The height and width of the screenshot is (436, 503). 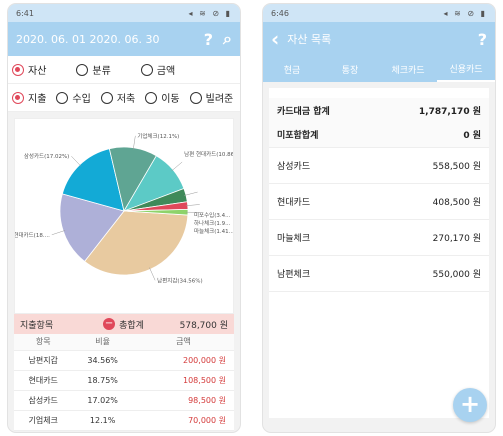 I want to click on radio-label: 분류, so click(x=101, y=71).